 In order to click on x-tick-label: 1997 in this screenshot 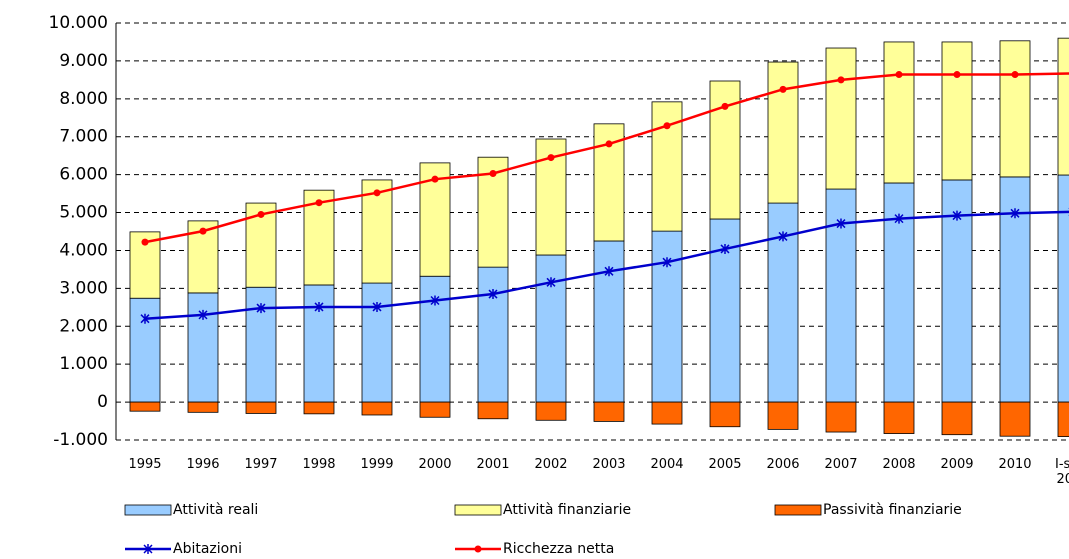, I will do `click(261, 464)`.